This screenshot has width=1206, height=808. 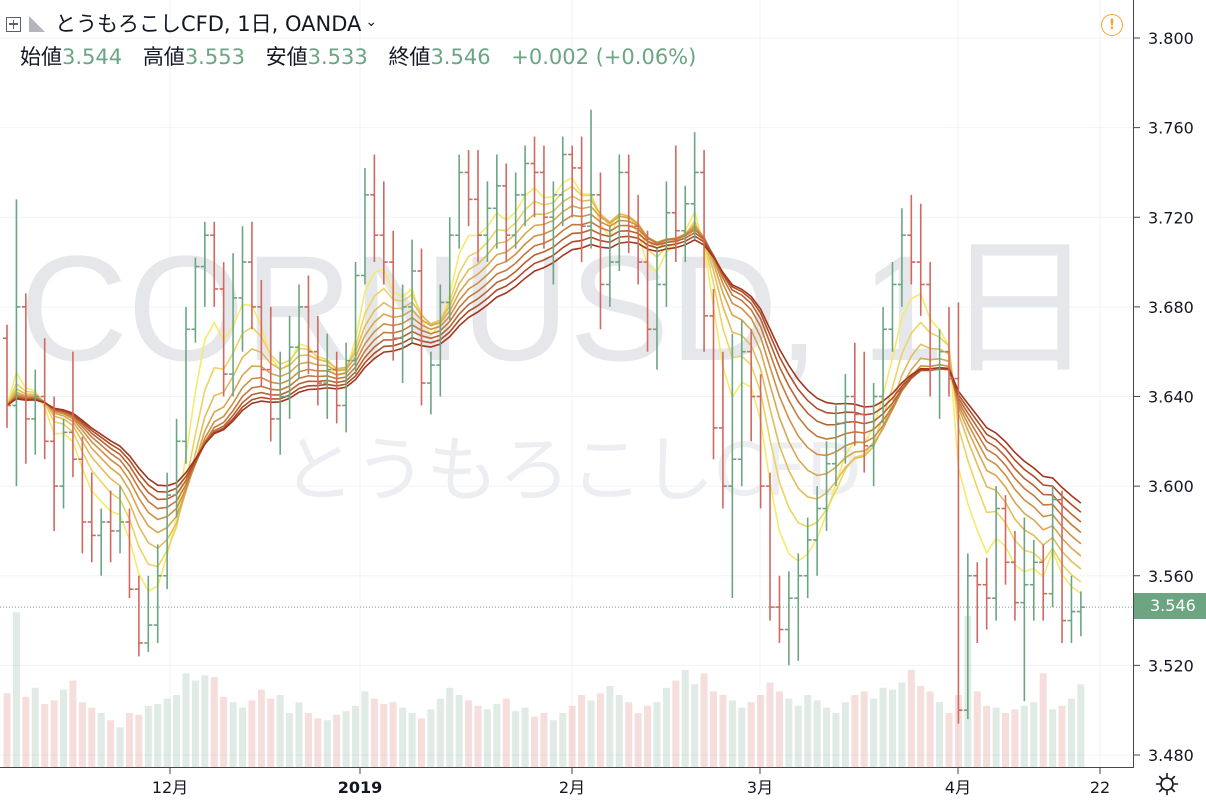 What do you see at coordinates (1100, 787) in the screenshot?
I see `x-tick-label: 22` at bounding box center [1100, 787].